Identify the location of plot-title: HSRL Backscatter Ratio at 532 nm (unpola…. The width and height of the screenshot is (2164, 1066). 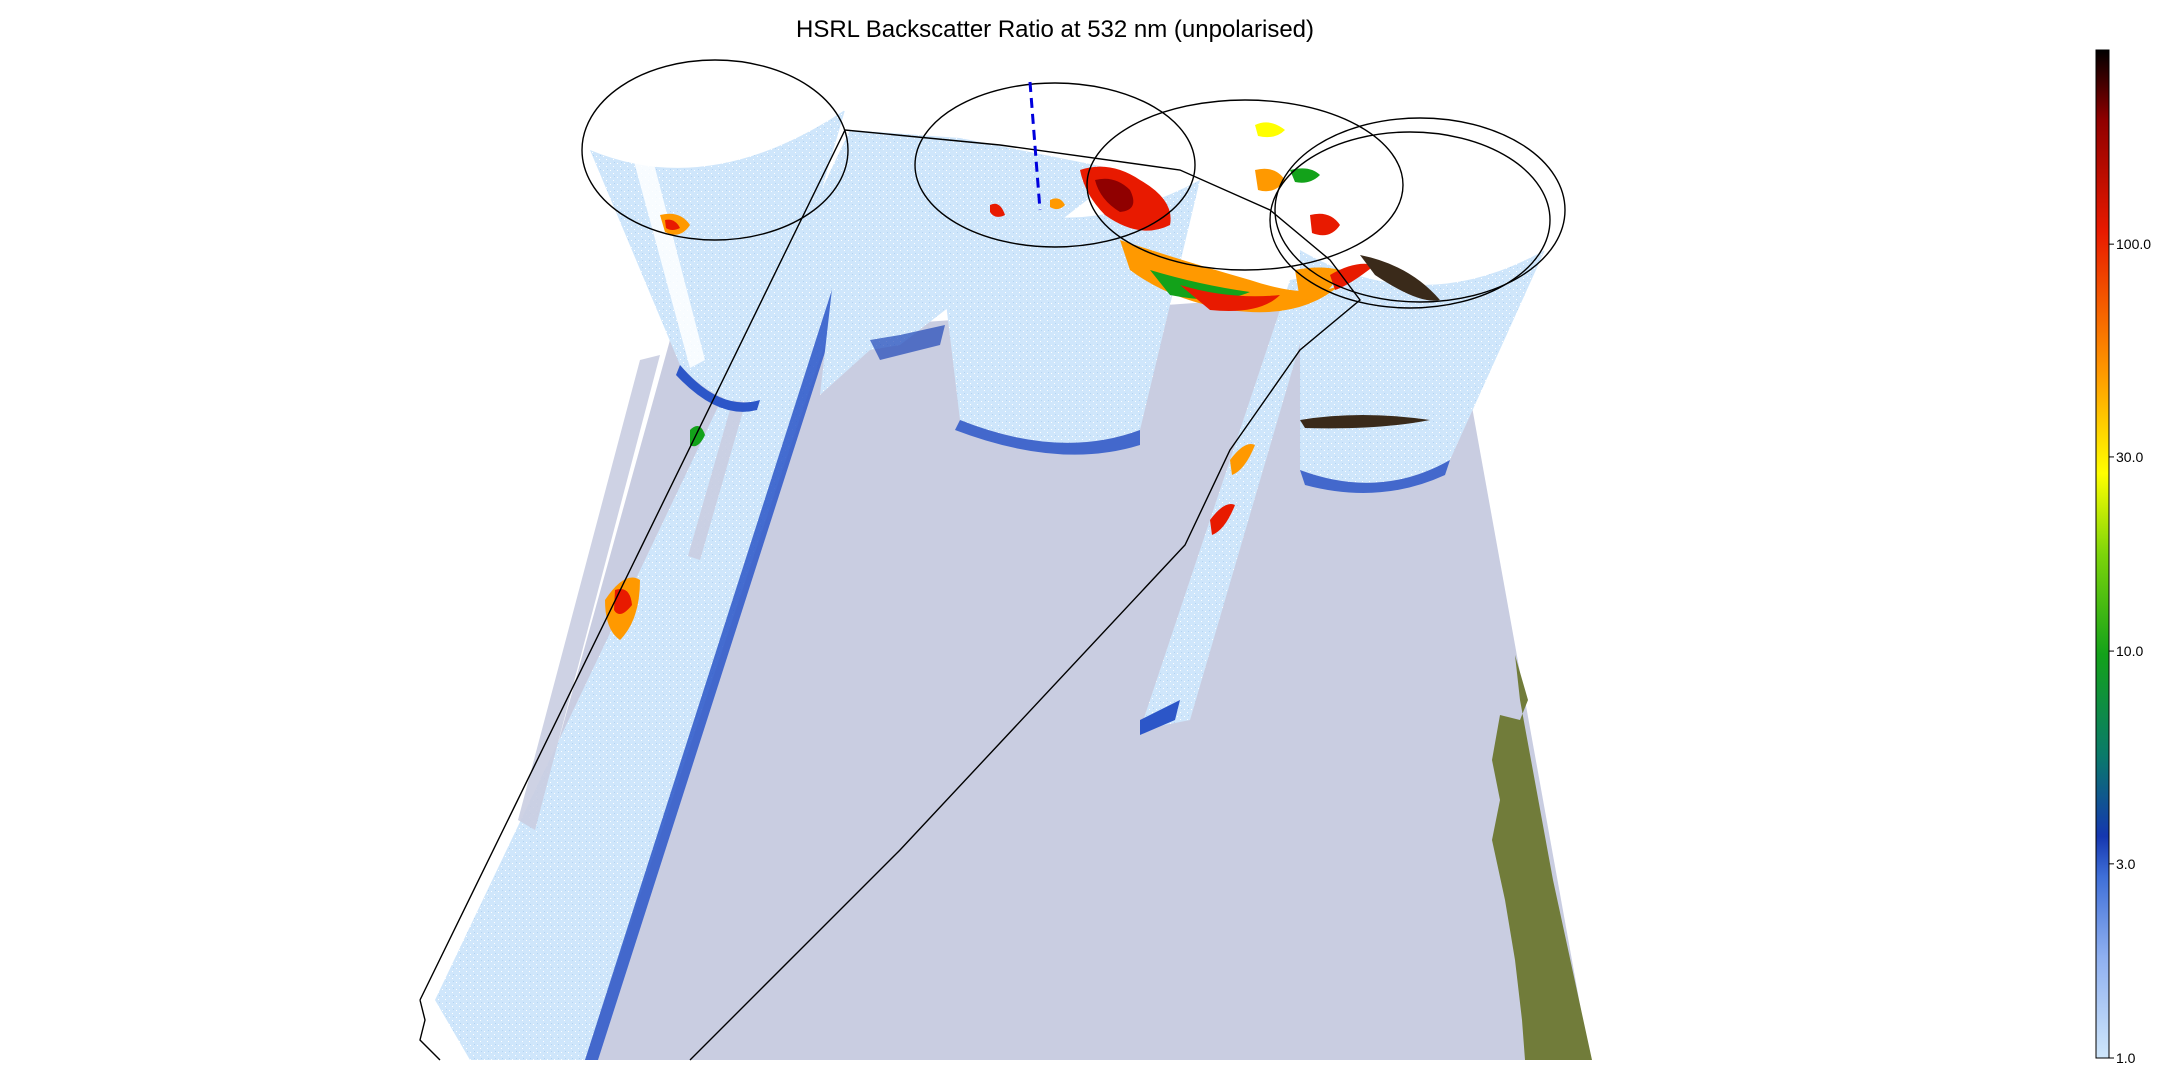
(1055, 29).